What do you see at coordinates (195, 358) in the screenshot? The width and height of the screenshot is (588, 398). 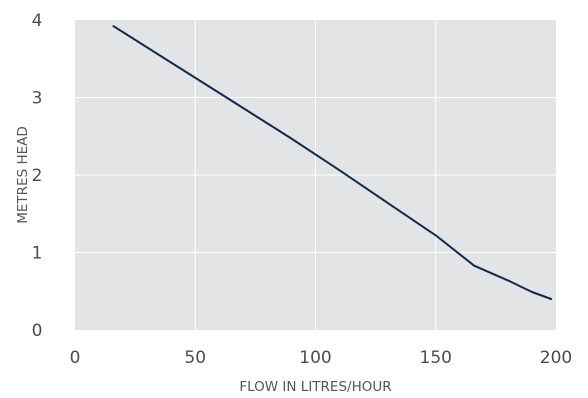 I see `x-tick-label: 50` at bounding box center [195, 358].